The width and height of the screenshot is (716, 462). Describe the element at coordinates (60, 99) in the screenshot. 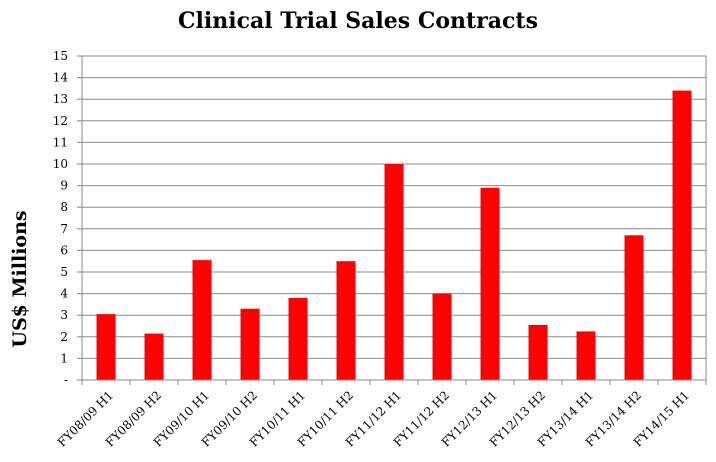

I see `y-tick-label: 13` at that location.